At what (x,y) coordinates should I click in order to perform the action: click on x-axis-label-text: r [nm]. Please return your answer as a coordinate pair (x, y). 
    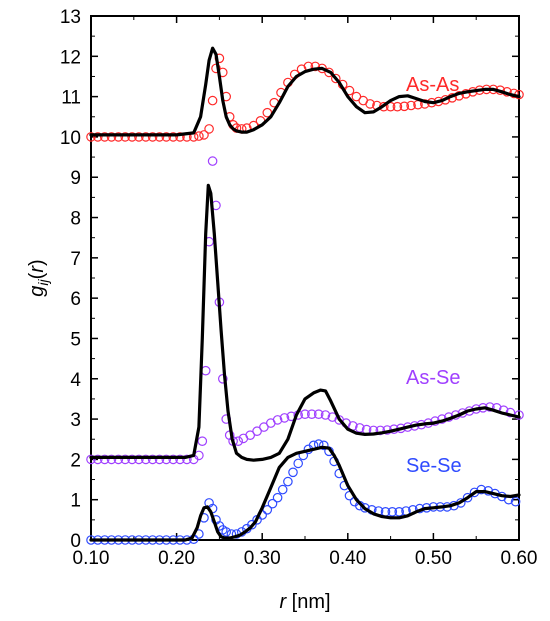
    Looking at the image, I should click on (304, 602).